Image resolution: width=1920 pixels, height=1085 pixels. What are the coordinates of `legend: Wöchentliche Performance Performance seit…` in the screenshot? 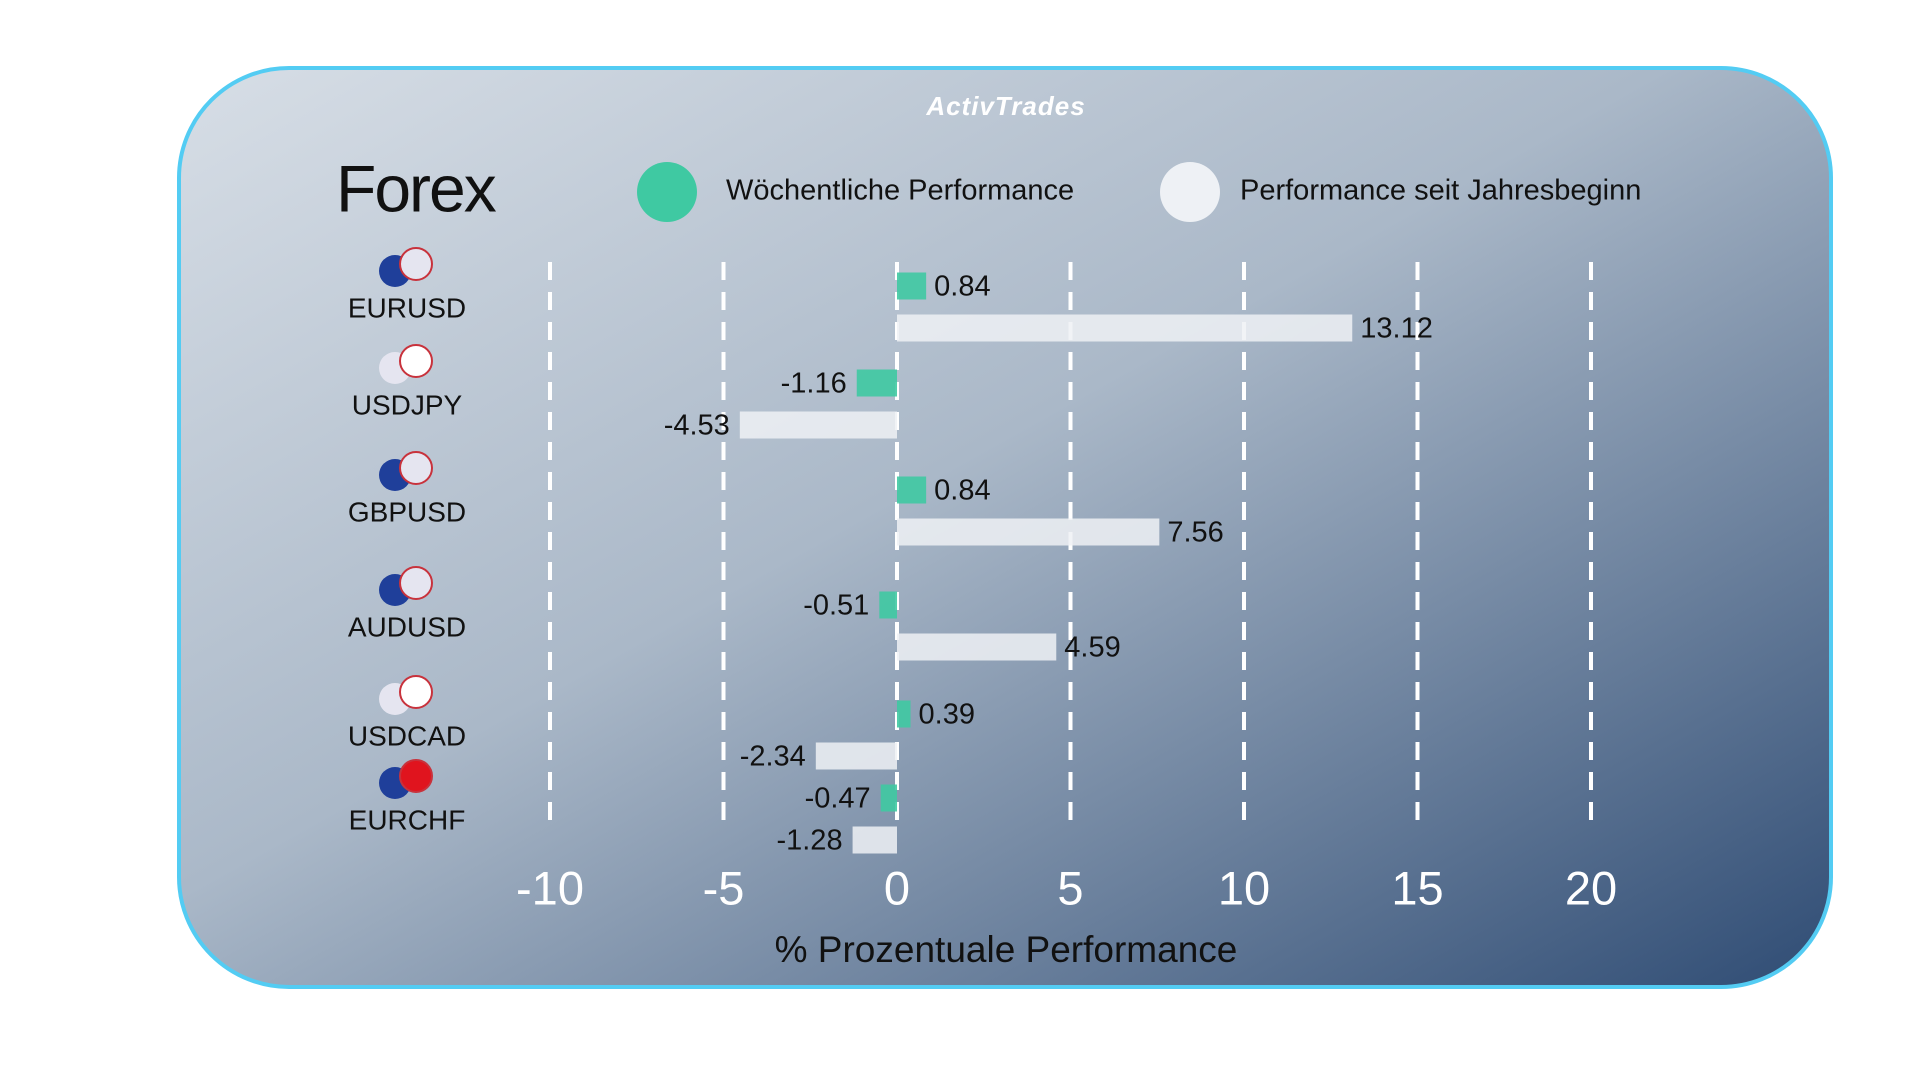 It's located at (1139, 192).